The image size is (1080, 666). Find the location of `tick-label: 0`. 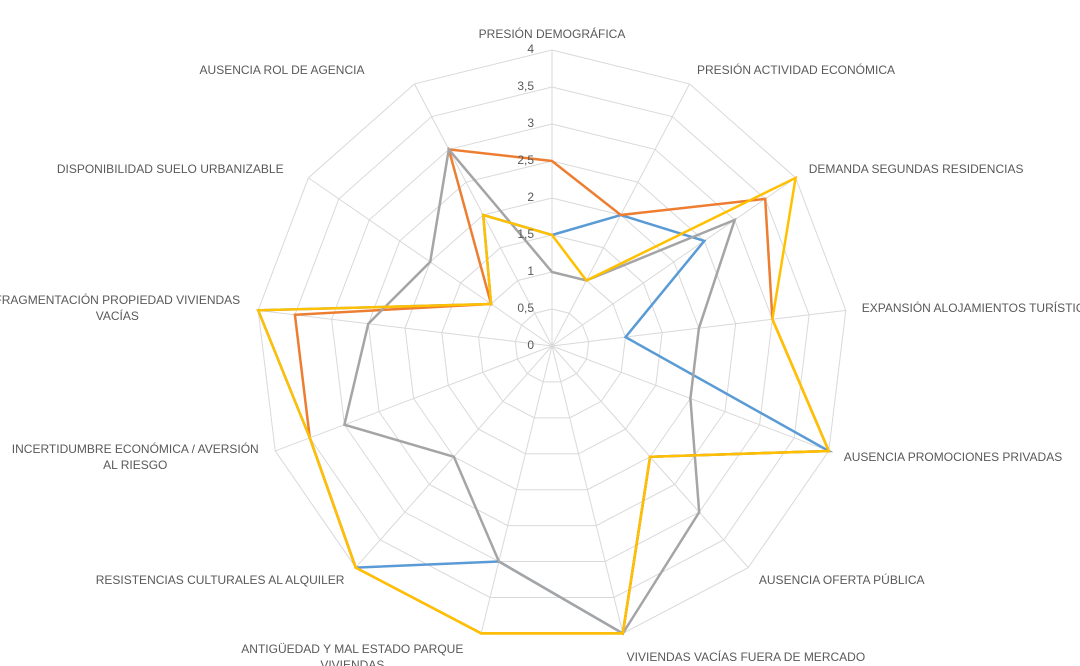

tick-label: 0 is located at coordinates (530, 345).